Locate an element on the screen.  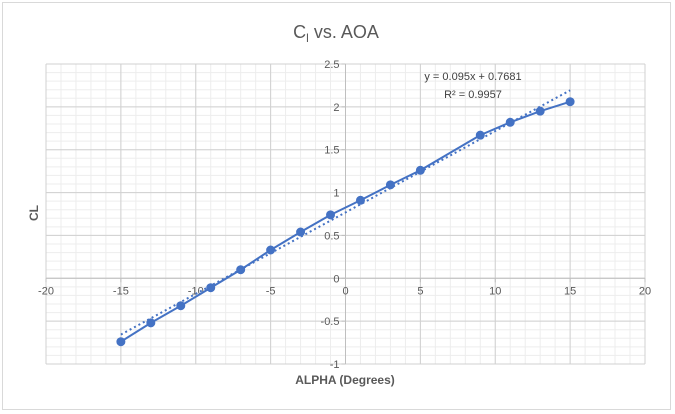
x-tick-label: 0 is located at coordinates (345, 291).